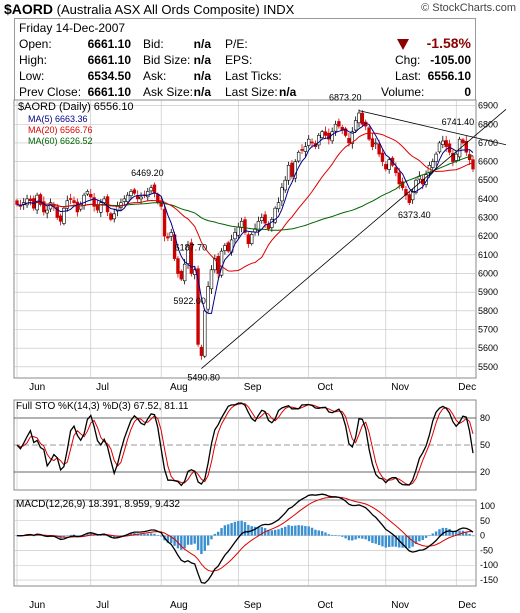 The width and height of the screenshot is (520, 613). Describe the element at coordinates (468, 8) in the screenshot. I see `credit: © StockCharts.com` at that location.